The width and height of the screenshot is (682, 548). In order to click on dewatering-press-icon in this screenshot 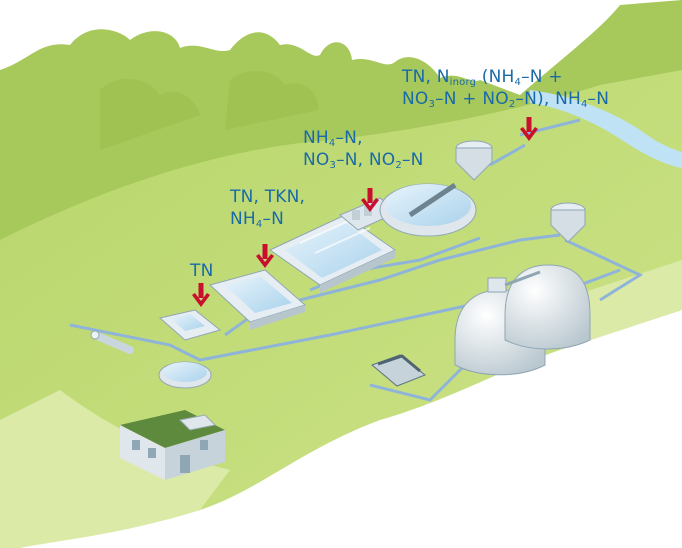, I will do `click(398, 370)`.